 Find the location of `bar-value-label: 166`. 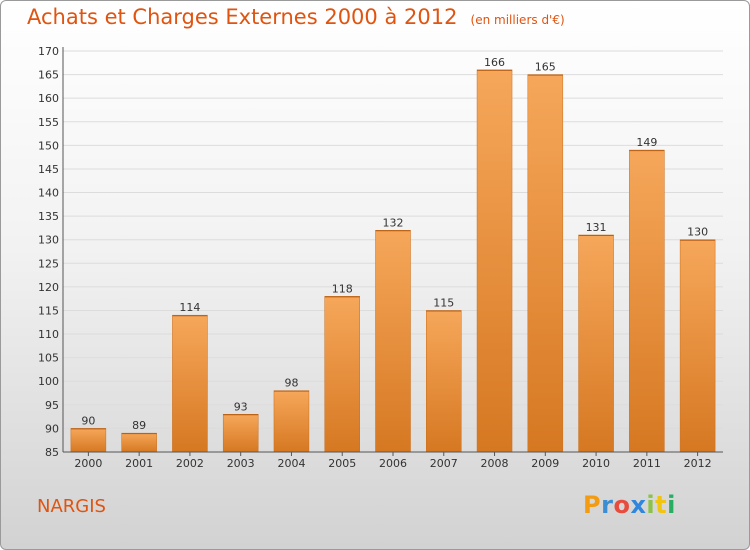

bar-value-label: 166 is located at coordinates (494, 62).